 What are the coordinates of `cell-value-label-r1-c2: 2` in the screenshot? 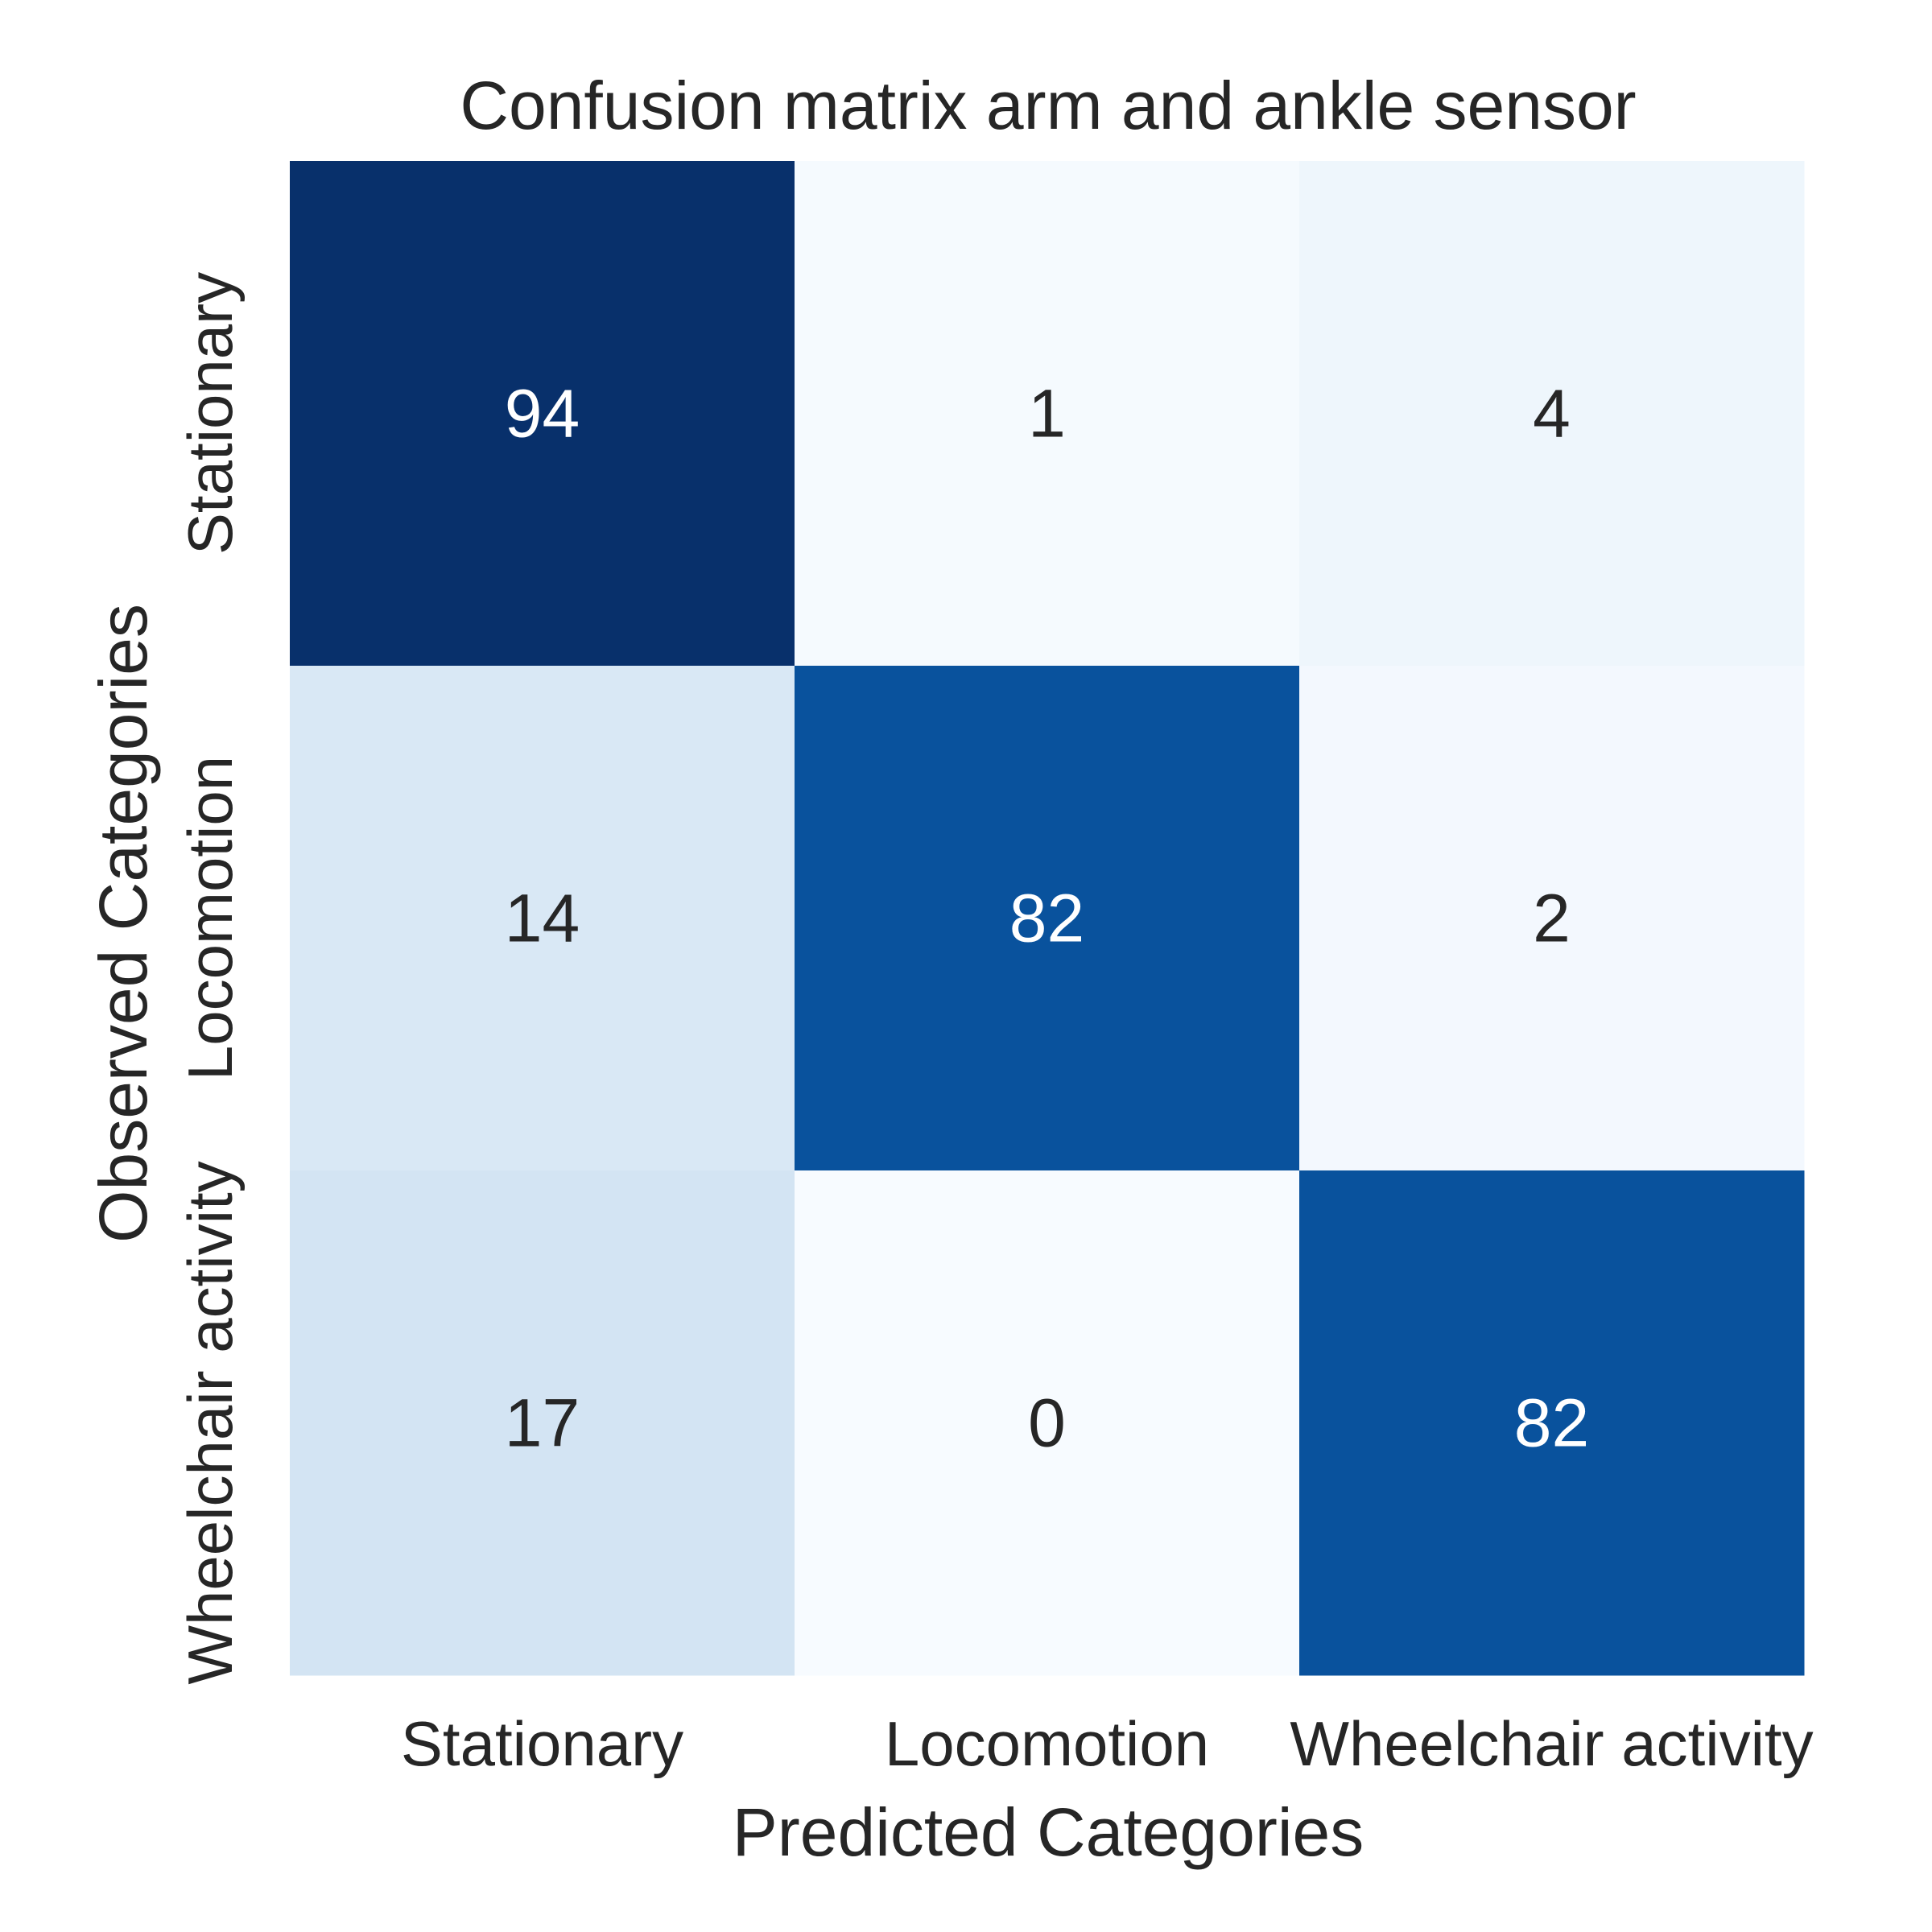 It's located at (1552, 918).